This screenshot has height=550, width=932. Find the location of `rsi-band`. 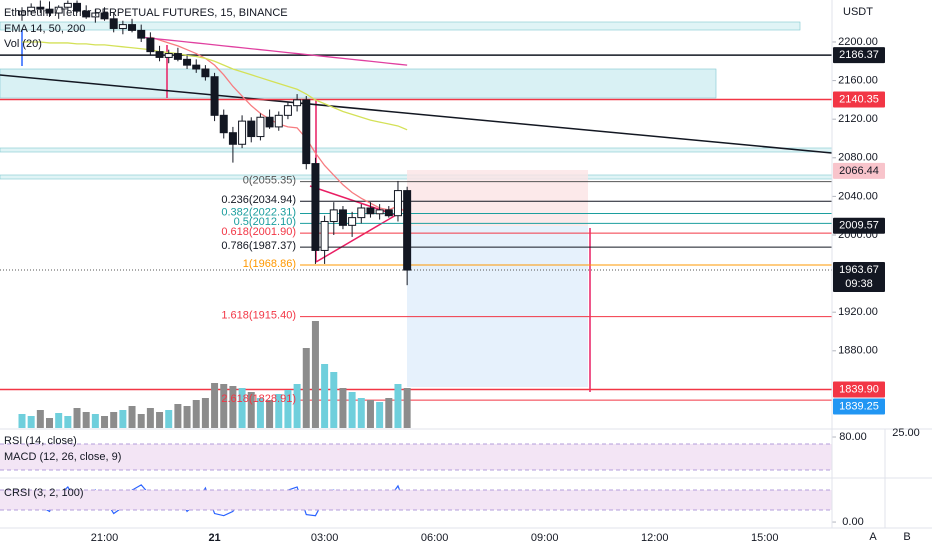

rsi-band is located at coordinates (416, 457).